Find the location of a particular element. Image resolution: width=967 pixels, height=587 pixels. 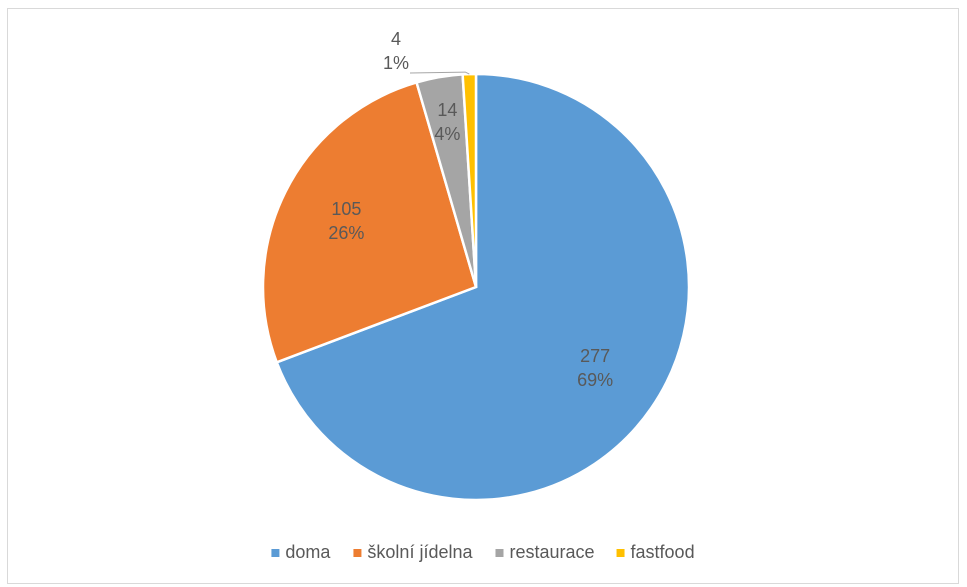

leader-line is located at coordinates (439, 73).